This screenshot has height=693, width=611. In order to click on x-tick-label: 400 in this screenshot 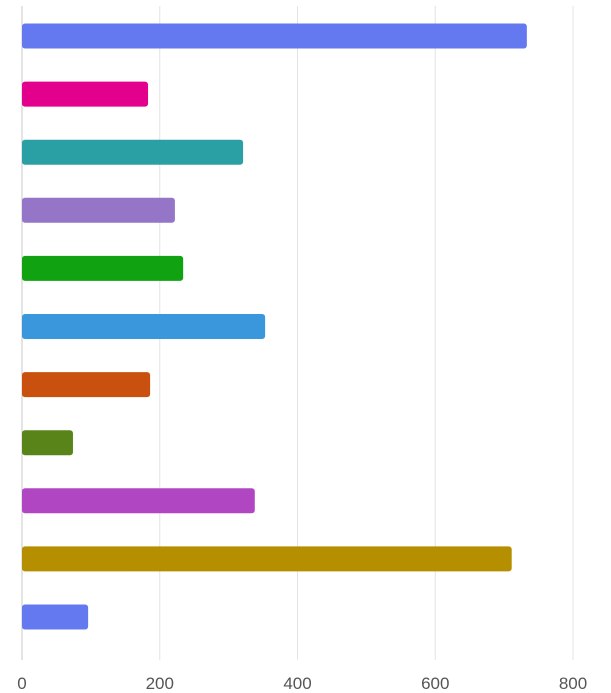, I will do `click(297, 683)`.